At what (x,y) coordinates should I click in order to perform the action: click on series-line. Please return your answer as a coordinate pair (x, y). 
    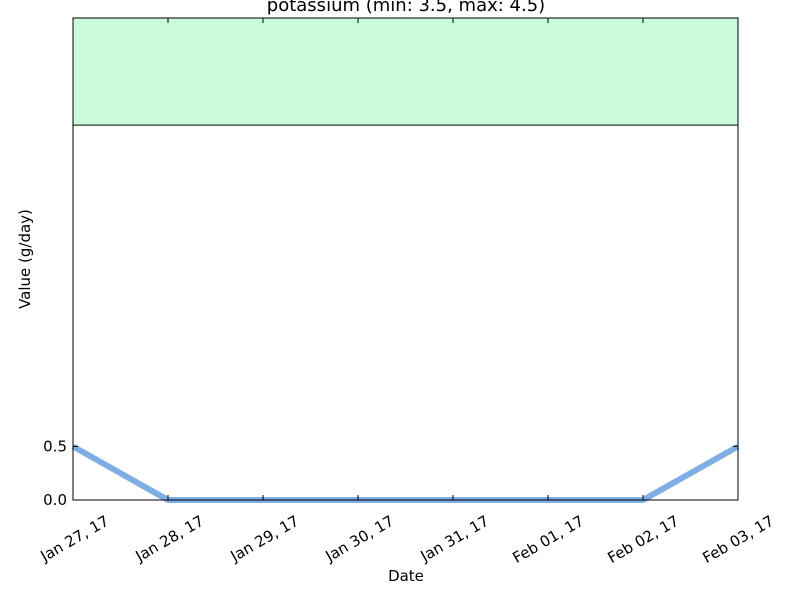
    Looking at the image, I should click on (405, 473).